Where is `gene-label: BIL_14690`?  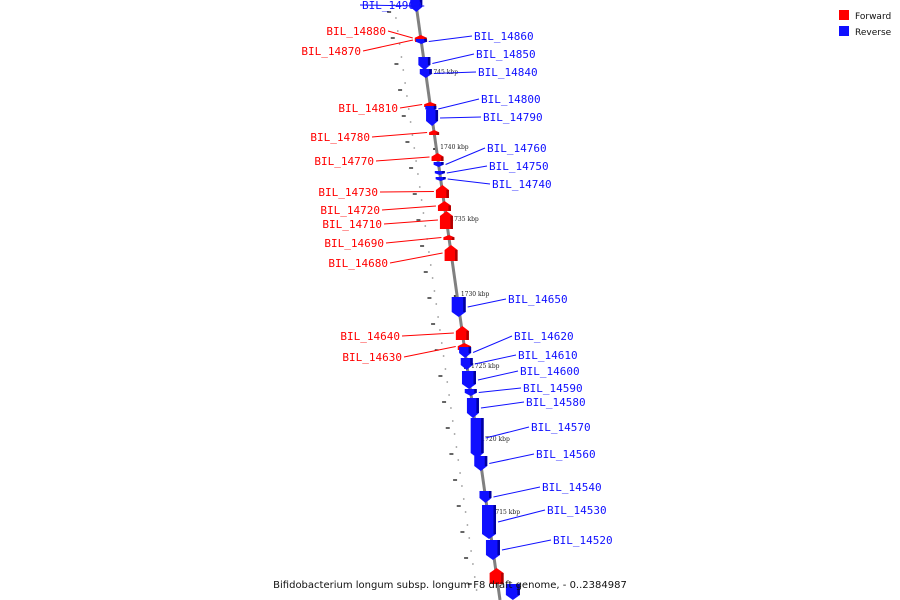
gene-label: BIL_14690 is located at coordinates (354, 243).